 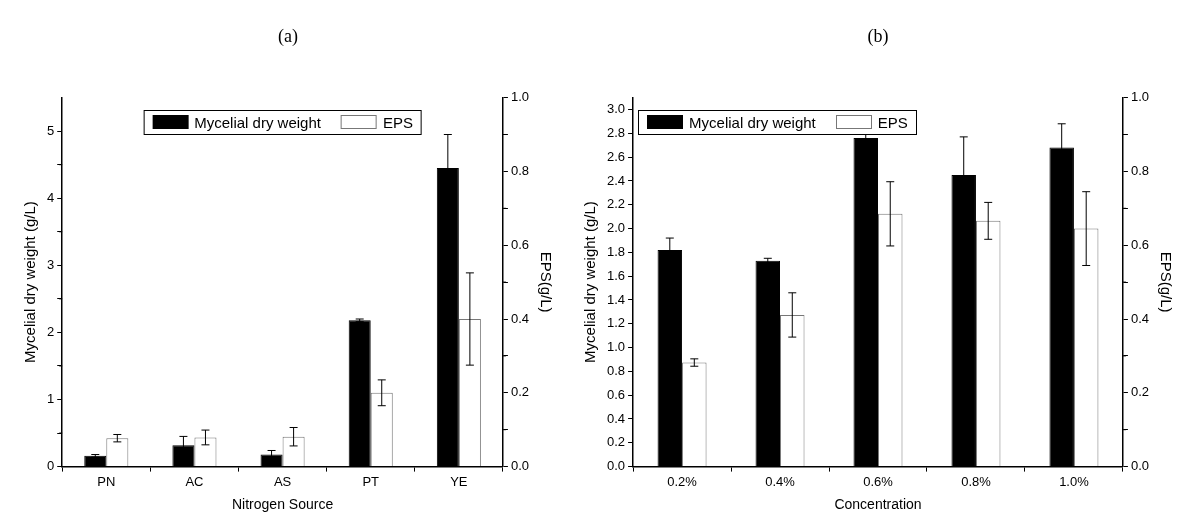 I want to click on y-tick-label: 1.0, so click(x=616, y=347).